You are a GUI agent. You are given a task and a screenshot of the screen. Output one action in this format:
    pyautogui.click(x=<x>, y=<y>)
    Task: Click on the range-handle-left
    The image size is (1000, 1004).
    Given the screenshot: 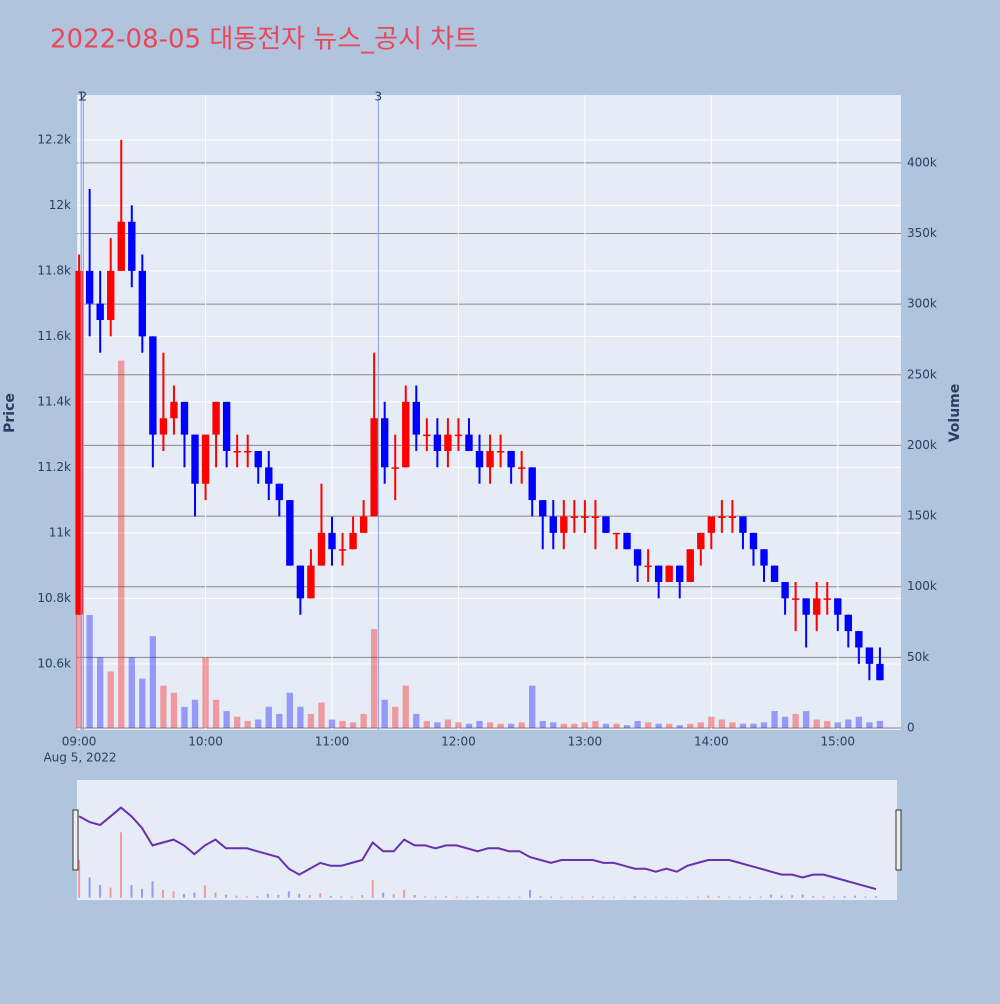 What is the action you would take?
    pyautogui.click(x=75, y=840)
    